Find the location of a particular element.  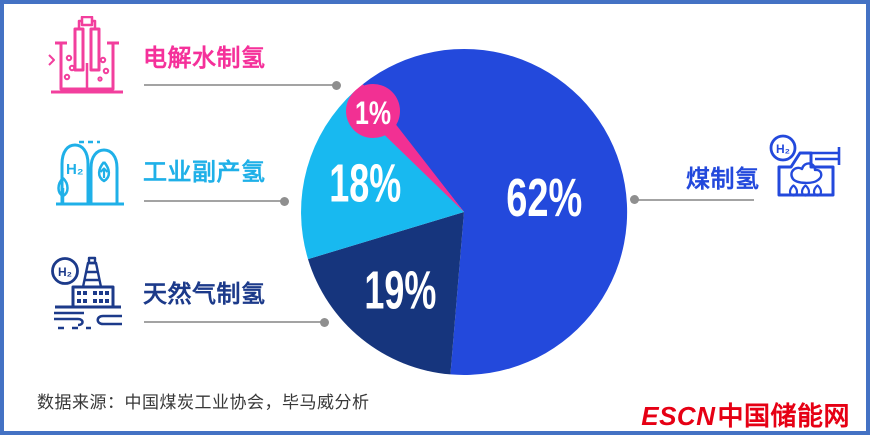

connector-dot-coal is located at coordinates (634, 199).